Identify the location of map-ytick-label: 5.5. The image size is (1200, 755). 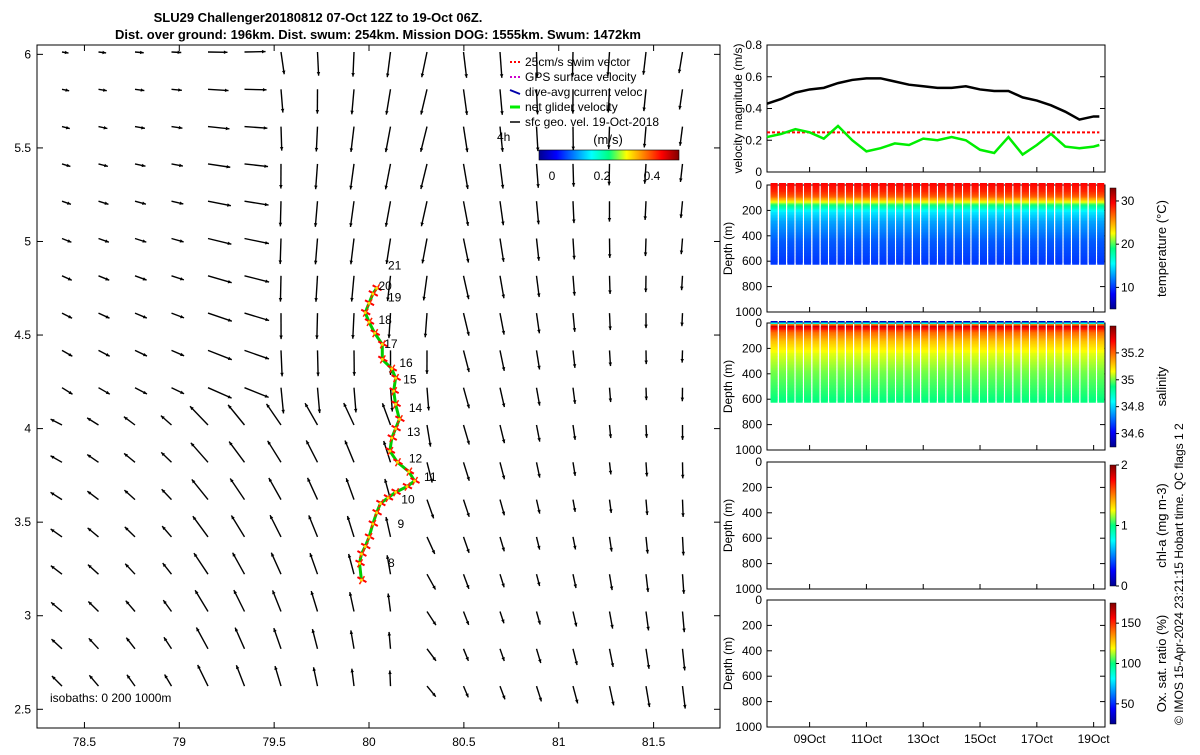
(22, 148).